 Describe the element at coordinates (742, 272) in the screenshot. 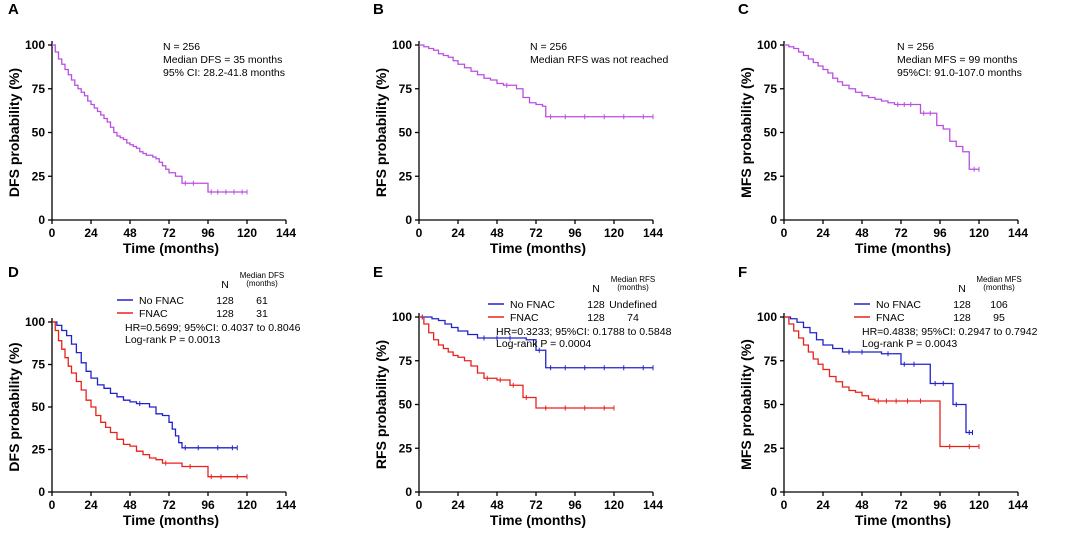

I see `panel-label: F` at that location.